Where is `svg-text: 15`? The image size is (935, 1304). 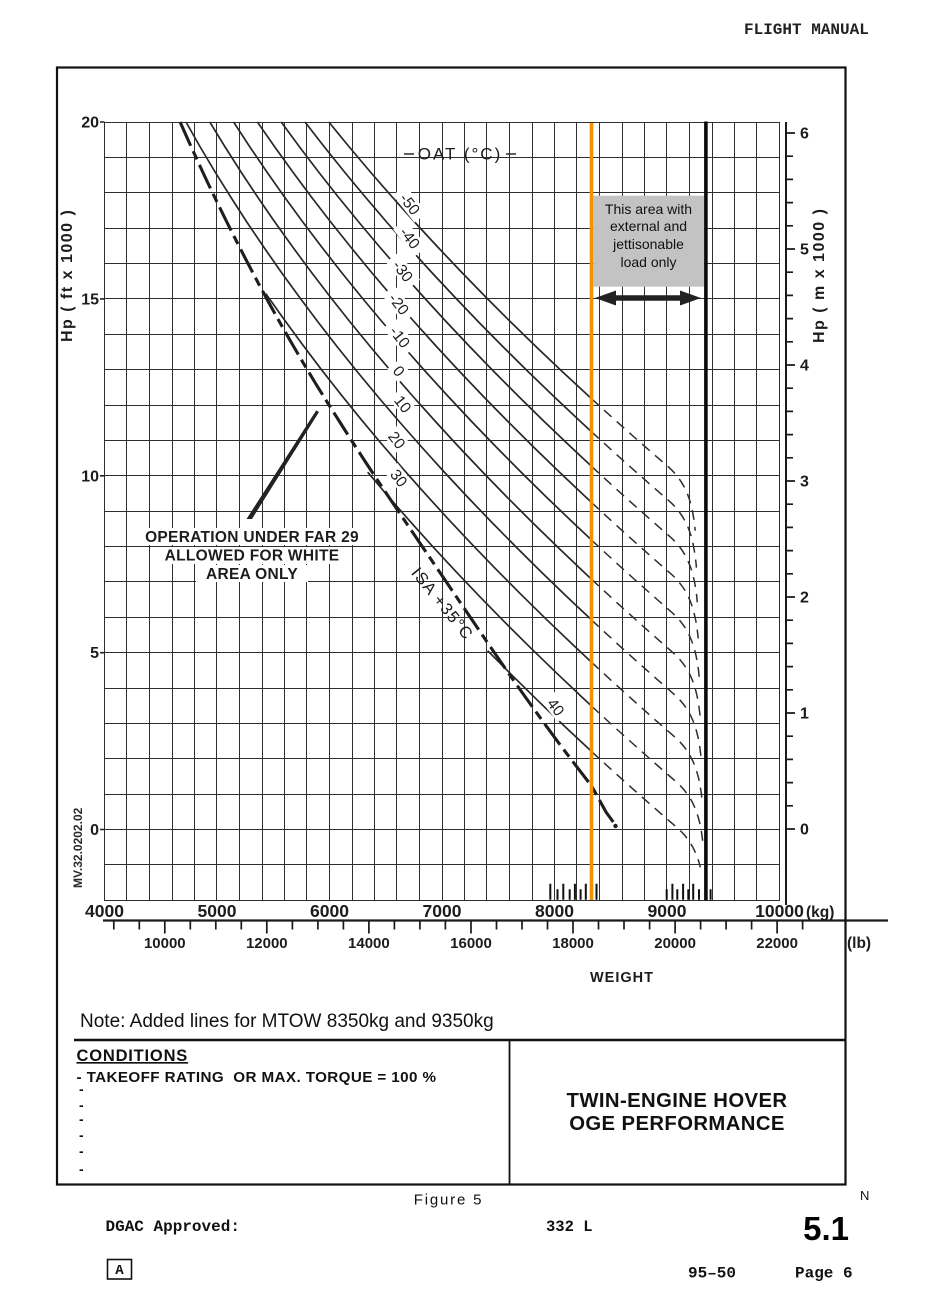 svg-text: 15 is located at coordinates (90, 299).